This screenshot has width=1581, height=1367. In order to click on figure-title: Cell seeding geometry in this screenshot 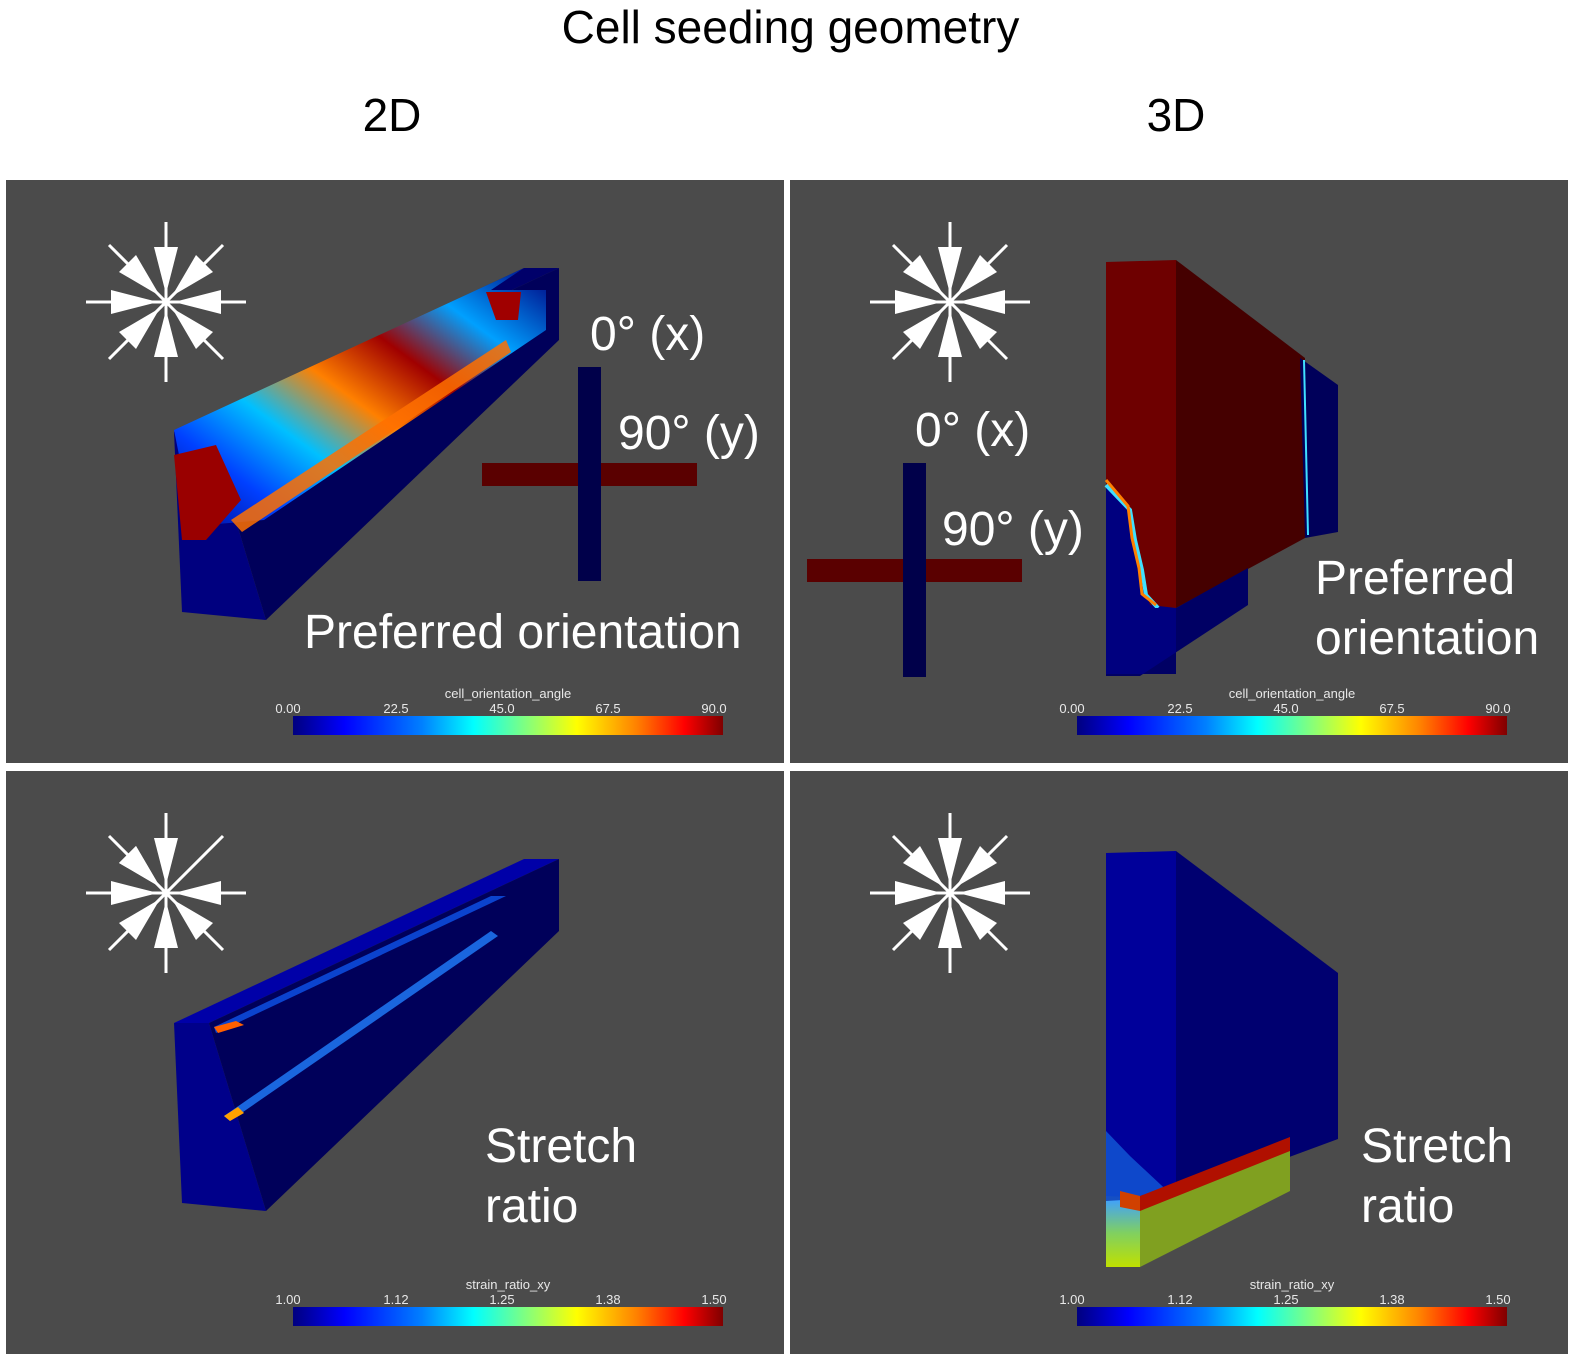, I will do `click(790, 27)`.